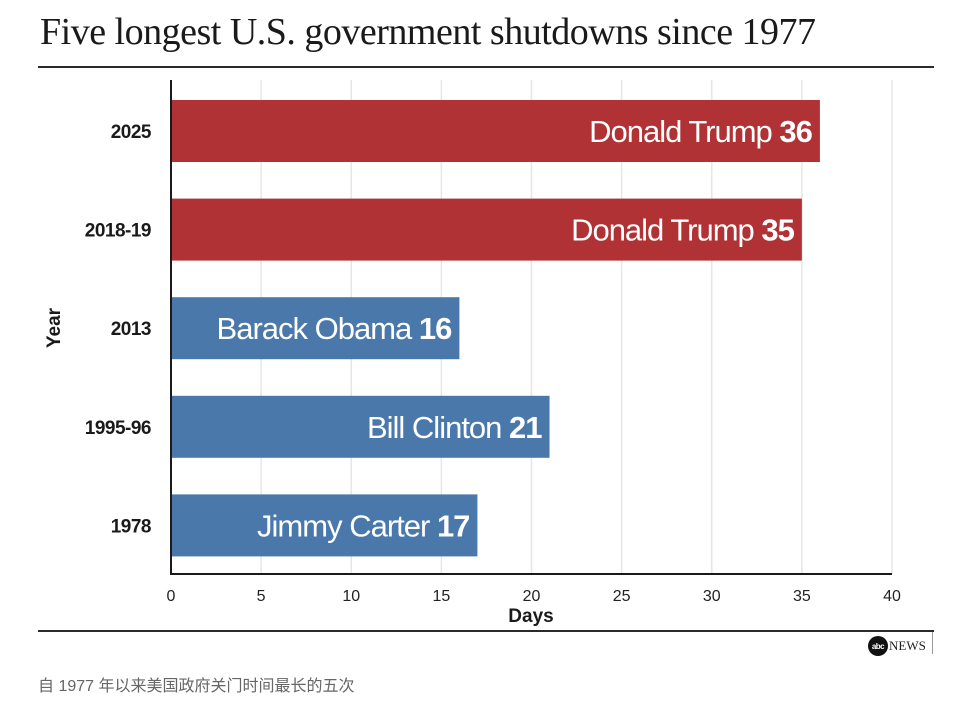  Describe the element at coordinates (932, 643) in the screenshot. I see `footer-rule-edge` at that location.